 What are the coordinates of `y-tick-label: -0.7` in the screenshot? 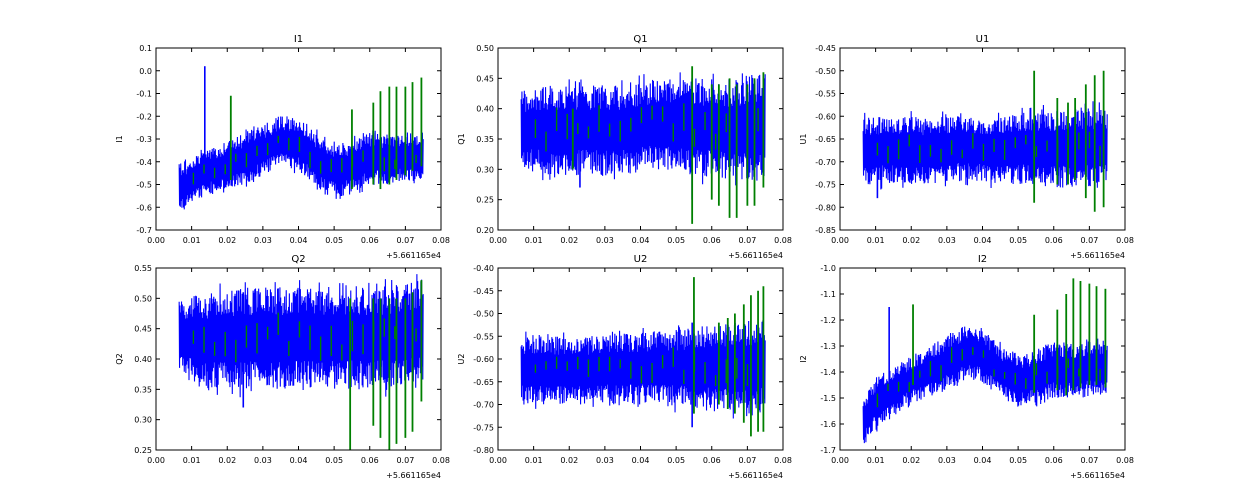 It's located at (144, 230).